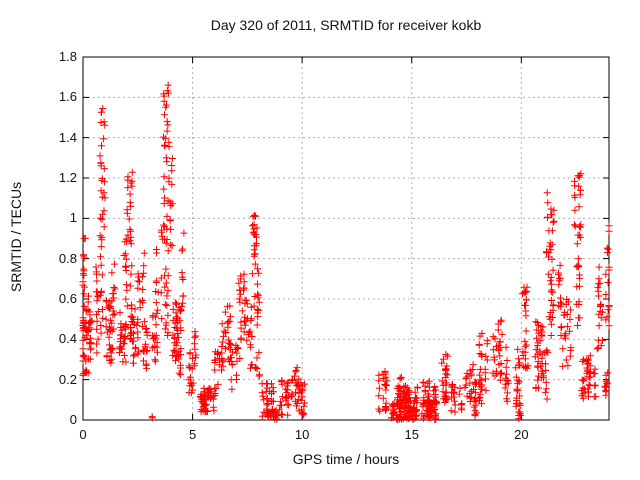  What do you see at coordinates (302, 434) in the screenshot?
I see `x-tick-label: 10` at bounding box center [302, 434].